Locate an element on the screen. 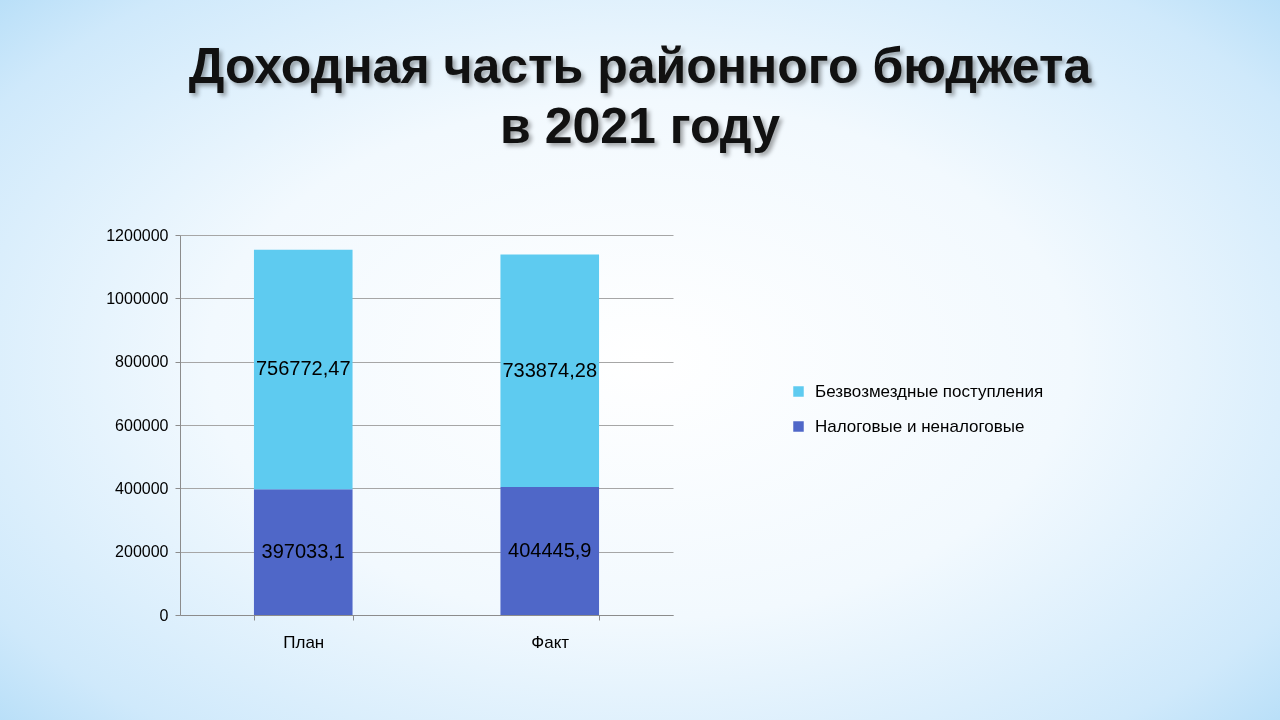 The width and height of the screenshot is (1280, 720). chart-title: Доходная часть районного бюджета в 2021 году is located at coordinates (640, 96).